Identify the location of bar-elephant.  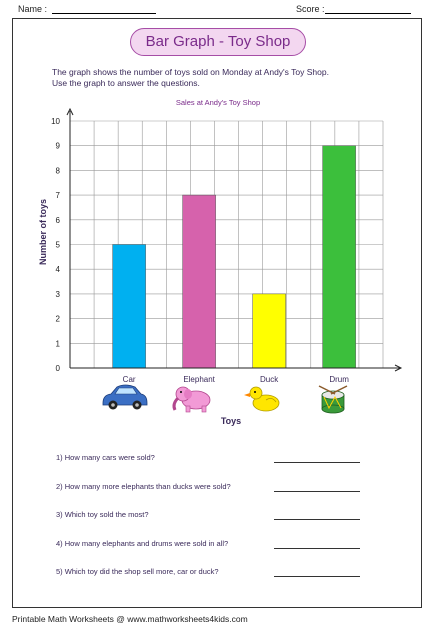
(199, 281).